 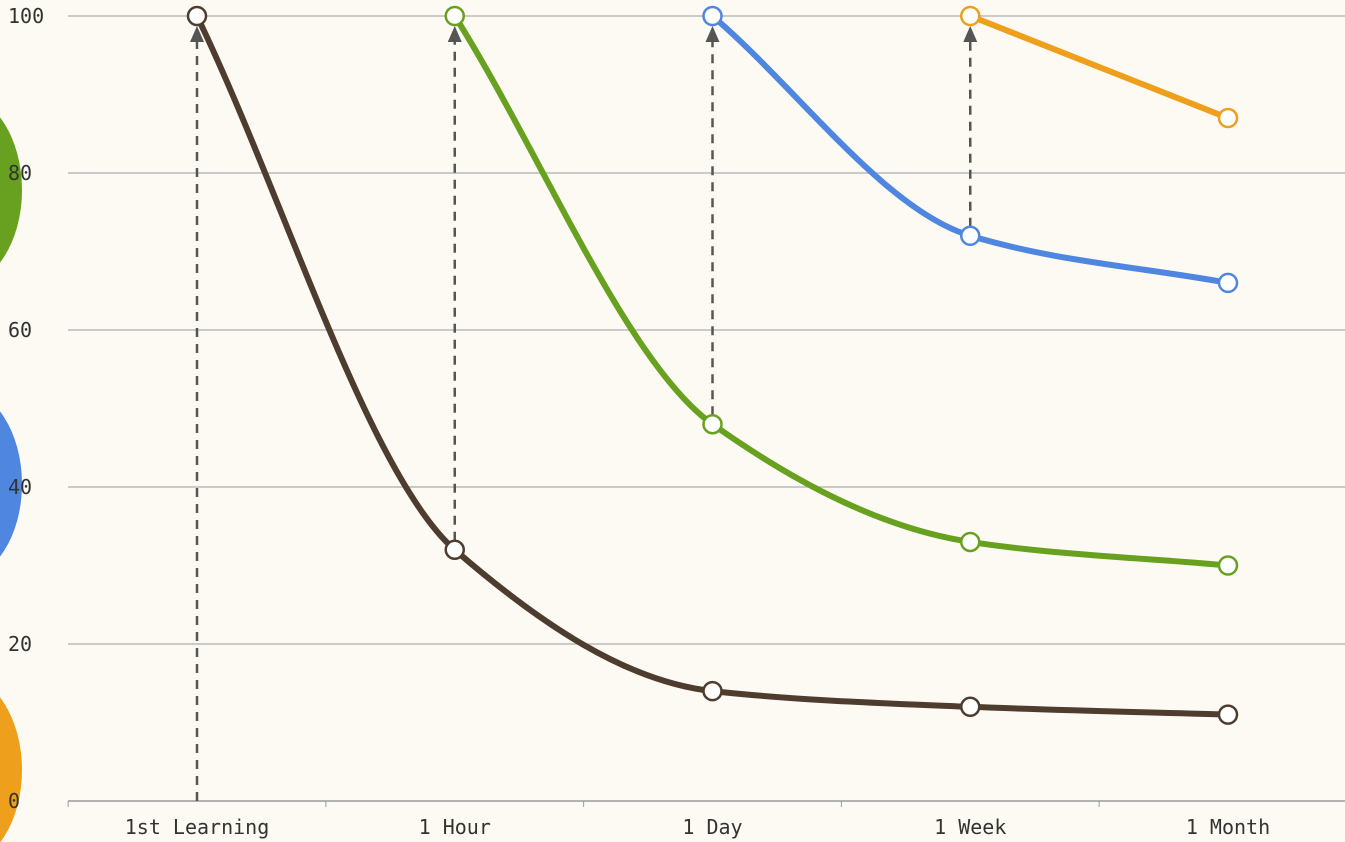 I want to click on y-tick-label: 100, so click(x=26, y=16).